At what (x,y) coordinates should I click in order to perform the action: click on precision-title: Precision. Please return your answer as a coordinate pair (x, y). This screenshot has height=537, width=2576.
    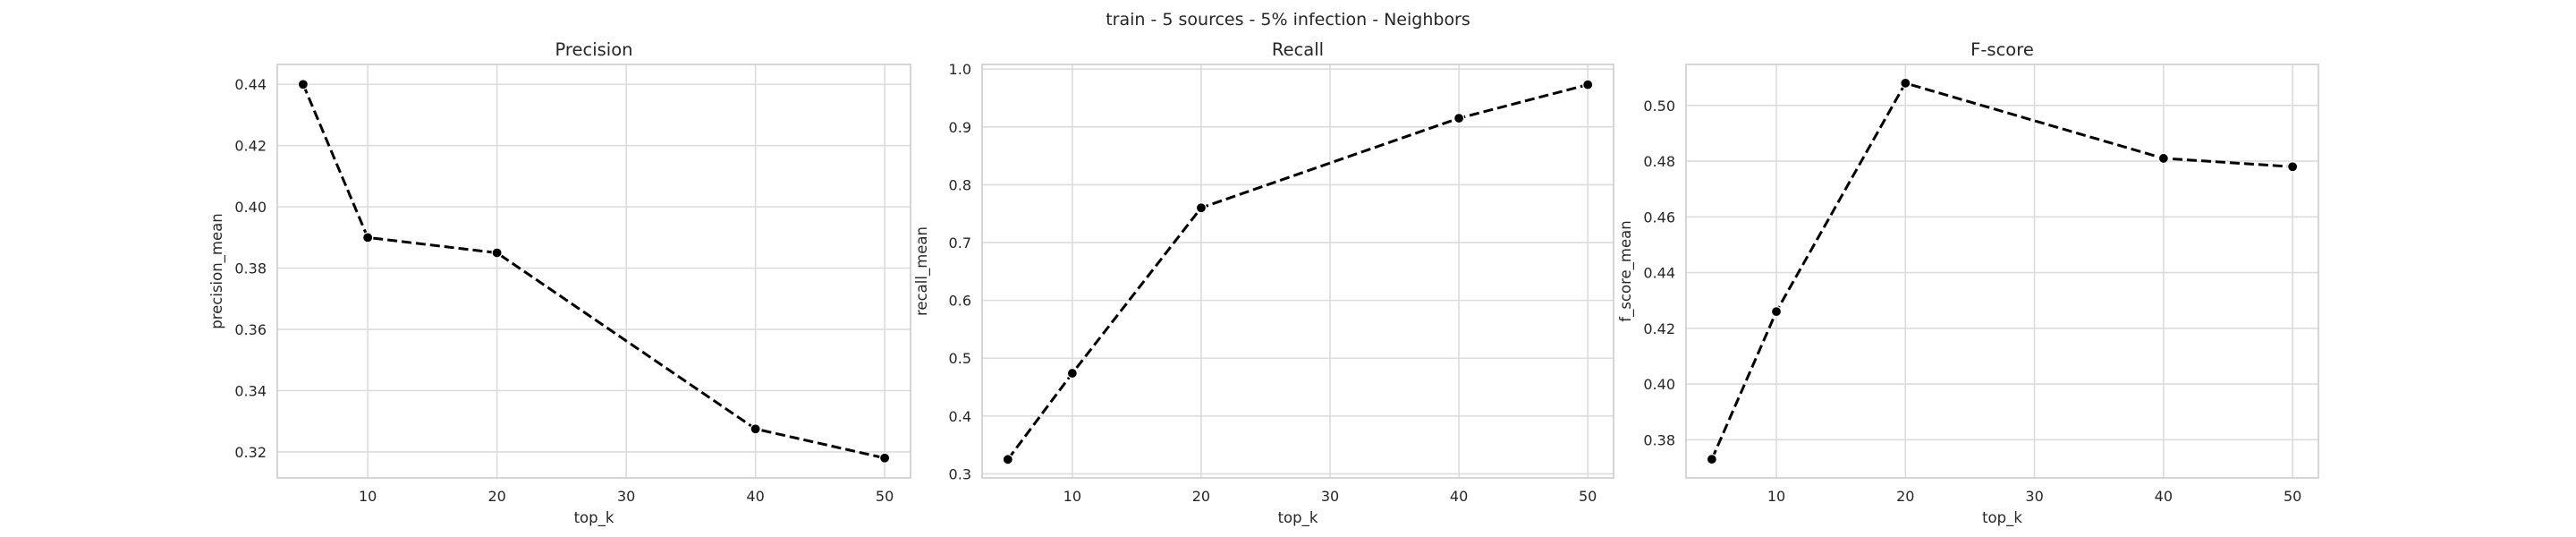
    Looking at the image, I should click on (593, 49).